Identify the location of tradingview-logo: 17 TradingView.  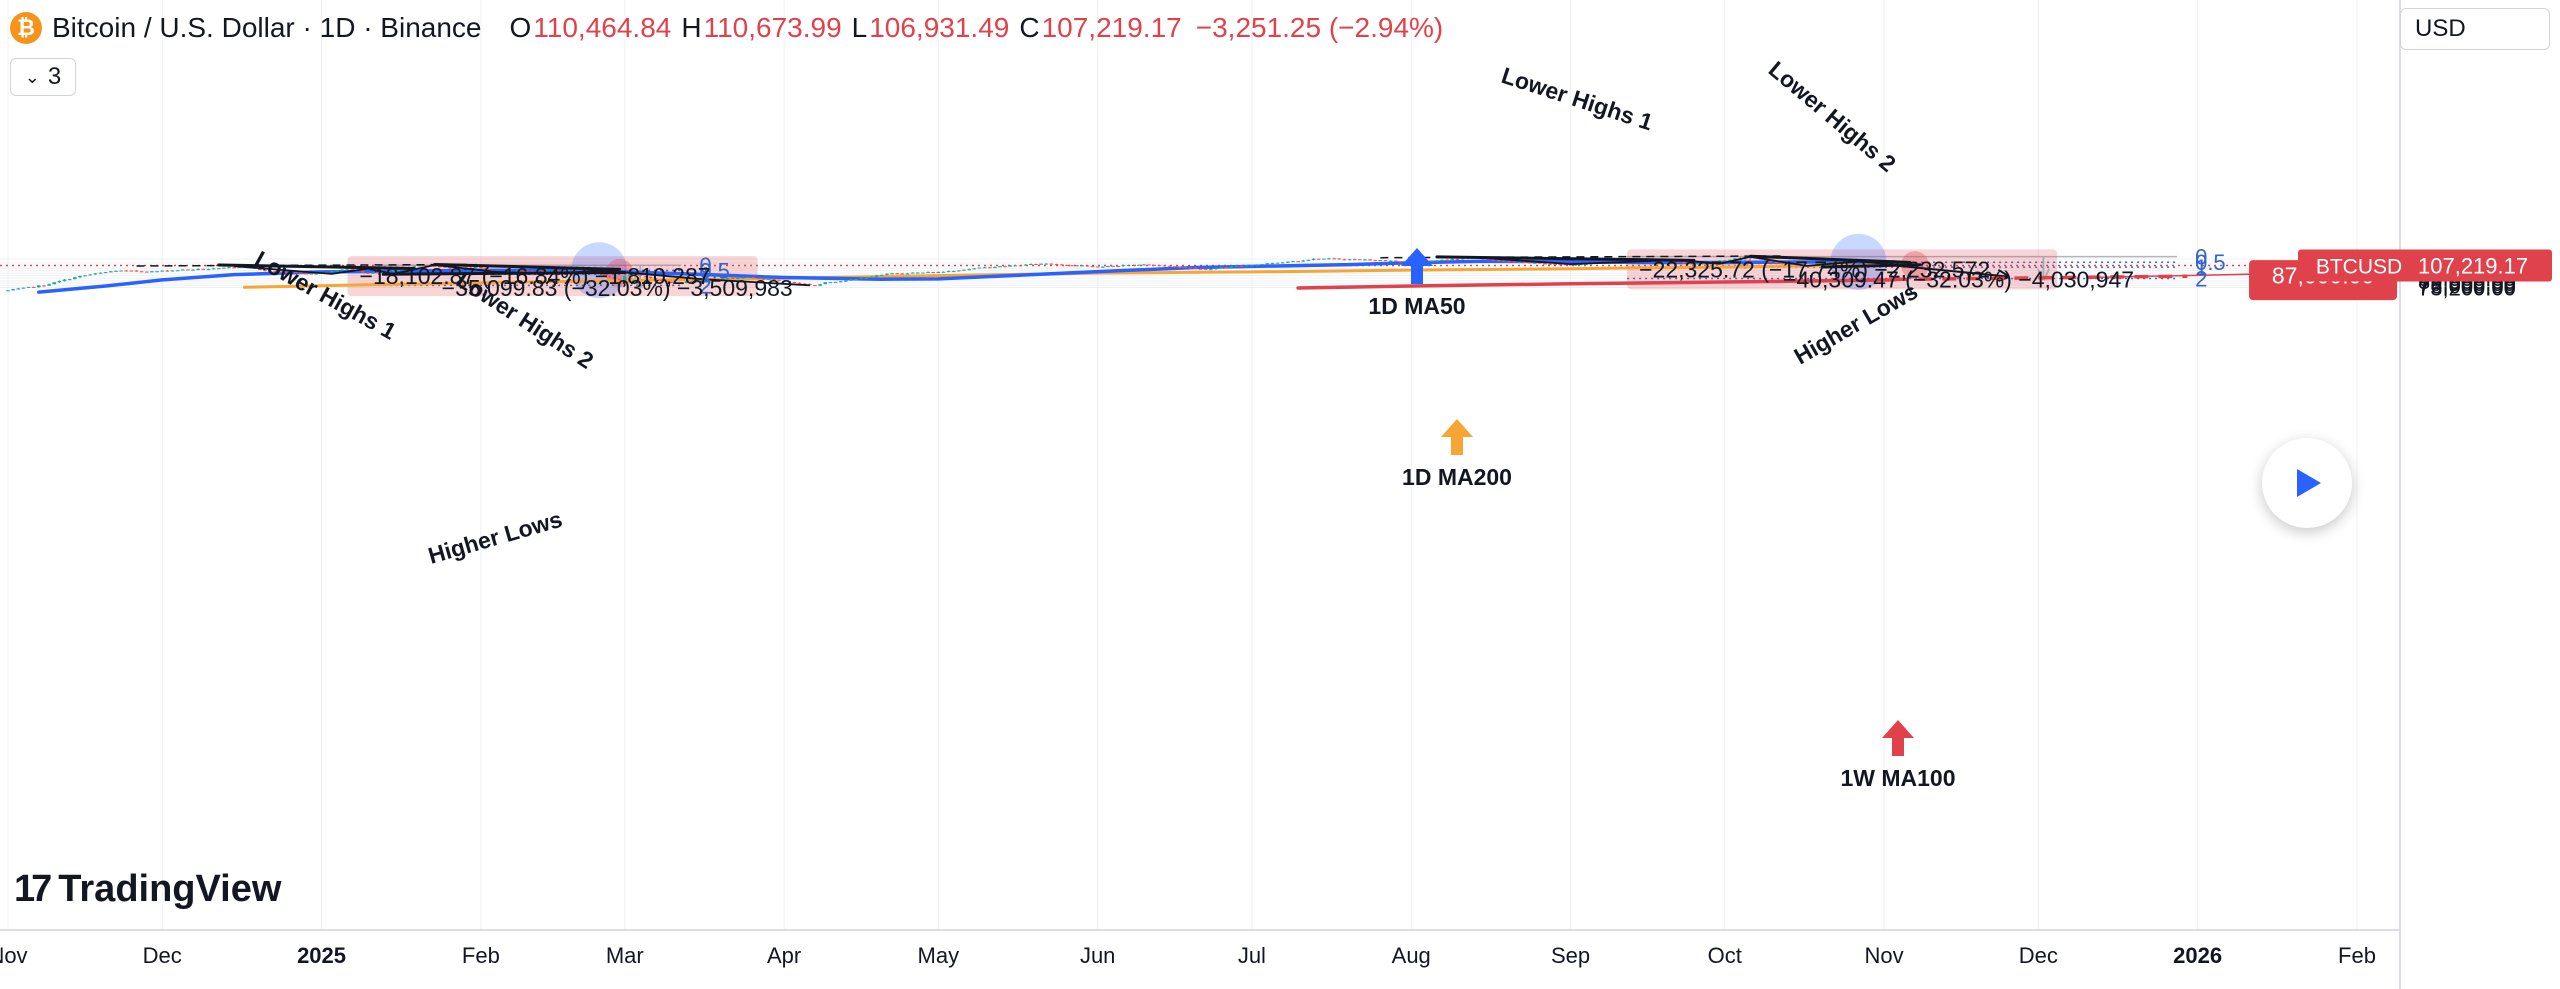
(147, 889).